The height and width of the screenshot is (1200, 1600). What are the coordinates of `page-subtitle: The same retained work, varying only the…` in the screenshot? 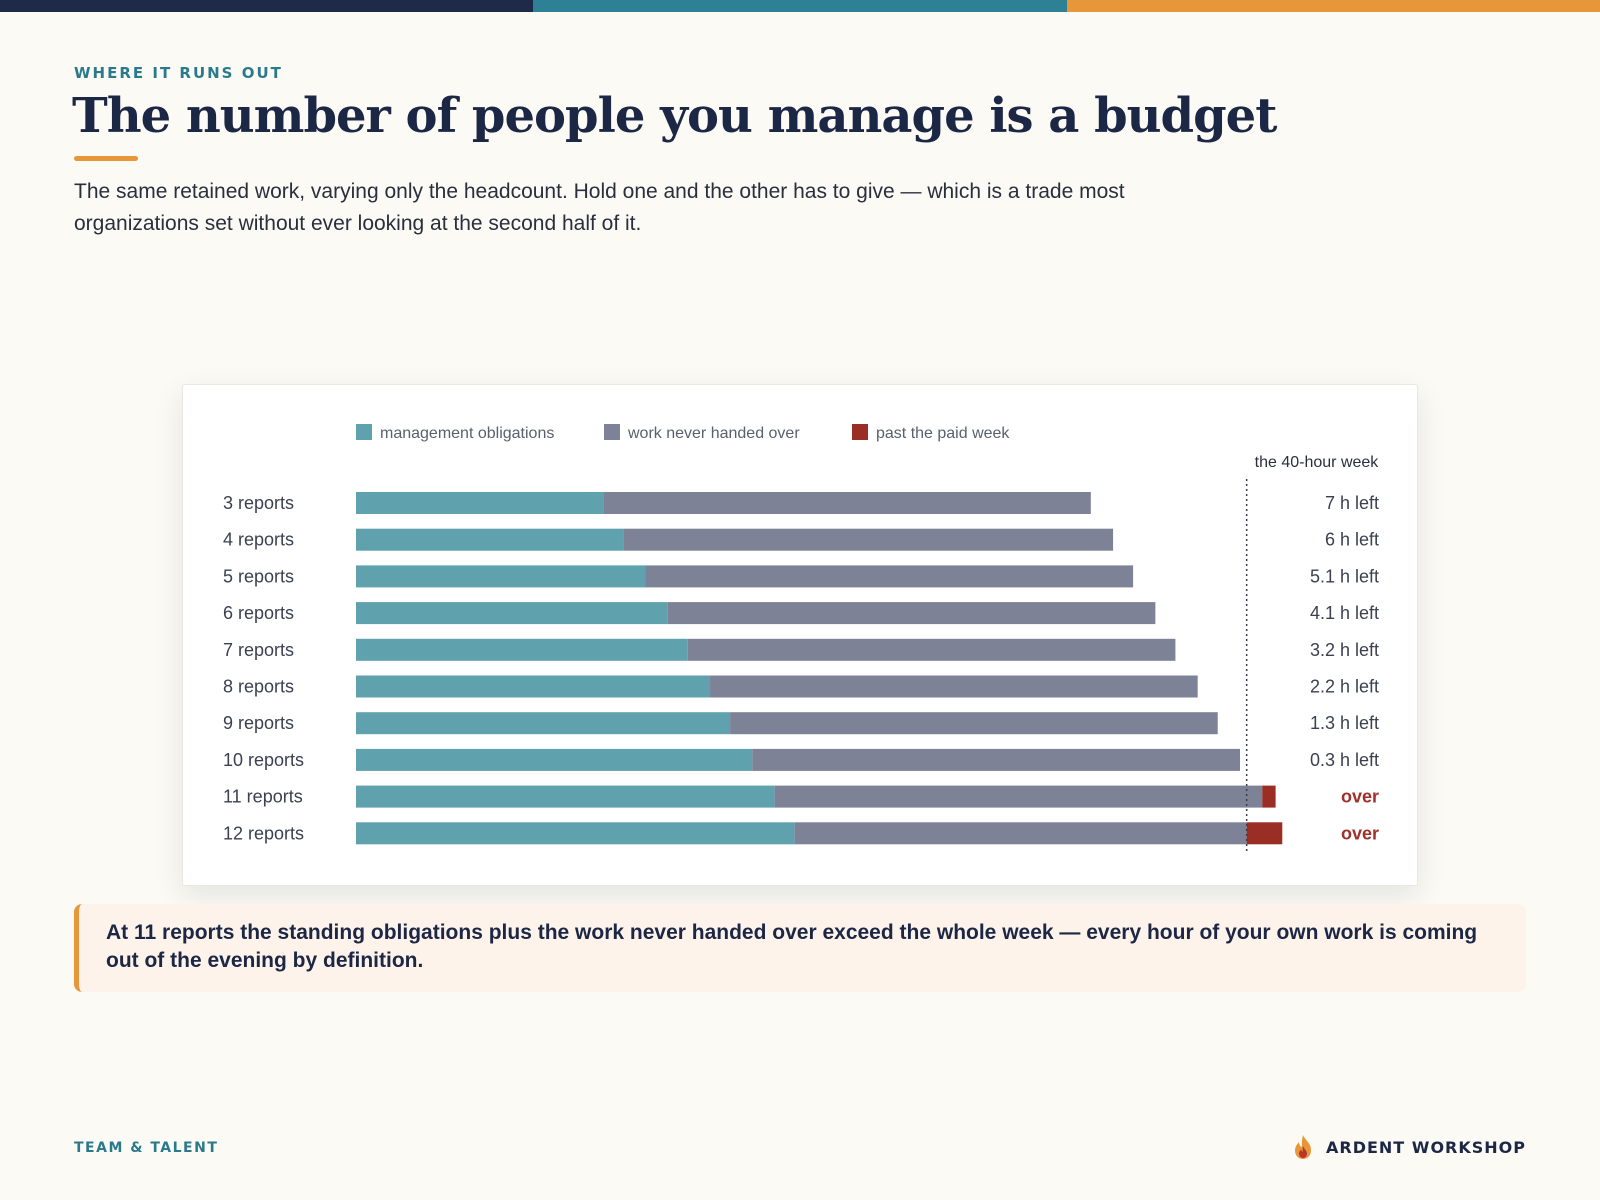 It's located at (599, 207).